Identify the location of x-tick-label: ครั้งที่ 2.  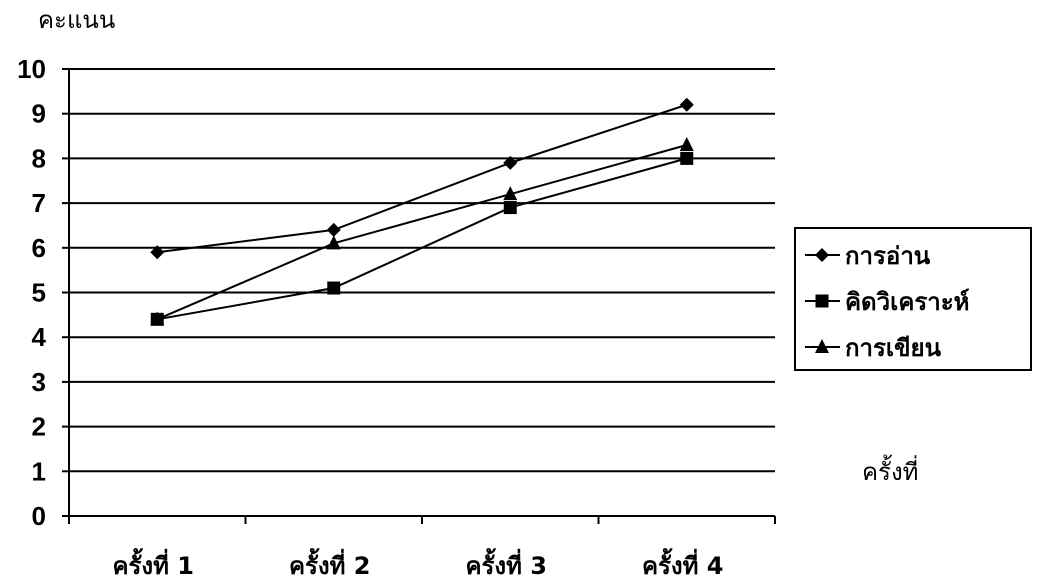
(330, 563).